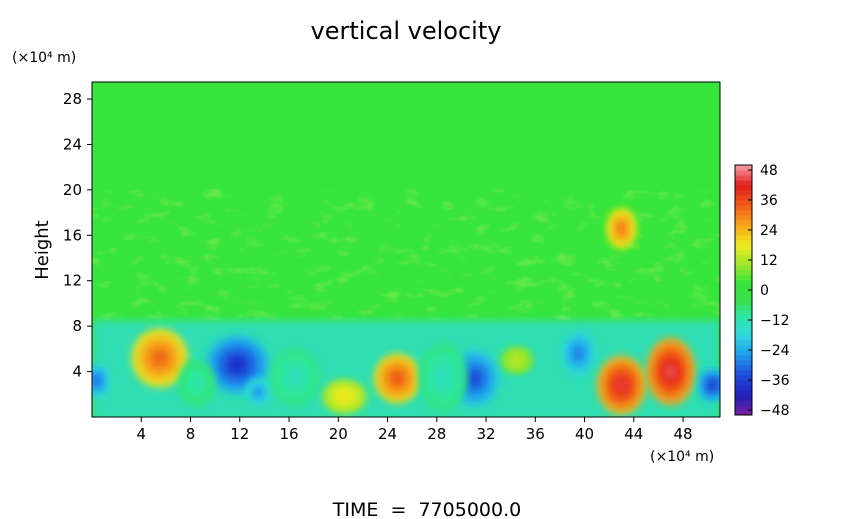 The image size is (854, 519). What do you see at coordinates (414, 430) in the screenshot?
I see `x-axis: 4 8 12 16 20 24 28 32 36 40 44 48` at bounding box center [414, 430].